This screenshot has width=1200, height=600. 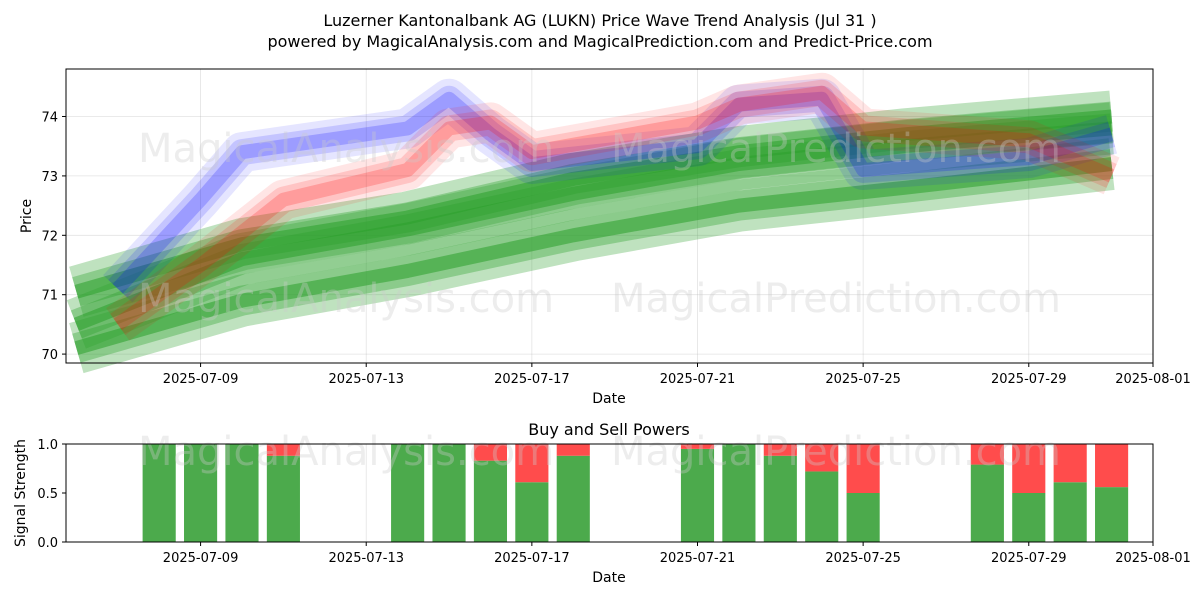 What do you see at coordinates (49, 296) in the screenshot?
I see `y-tick-label: 71` at bounding box center [49, 296].